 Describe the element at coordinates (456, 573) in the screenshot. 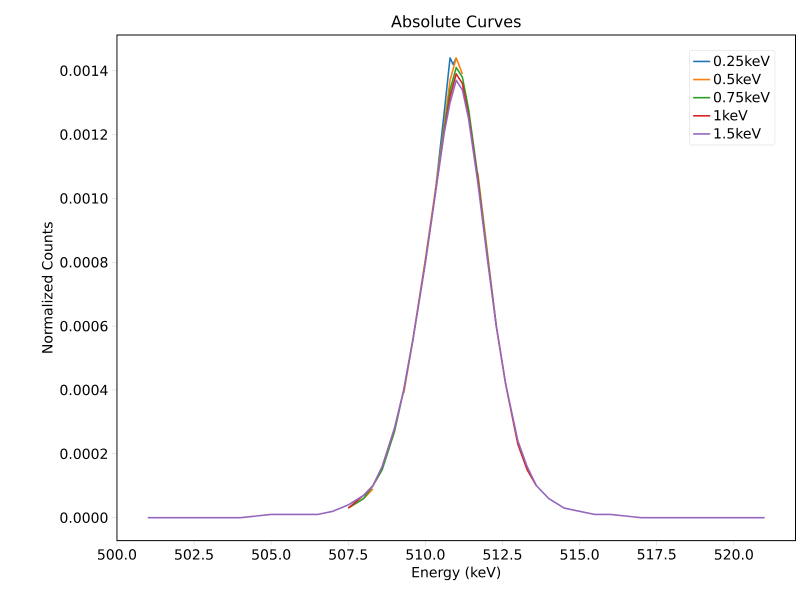

I see `x-axis-title: Energy (keV)` at that location.